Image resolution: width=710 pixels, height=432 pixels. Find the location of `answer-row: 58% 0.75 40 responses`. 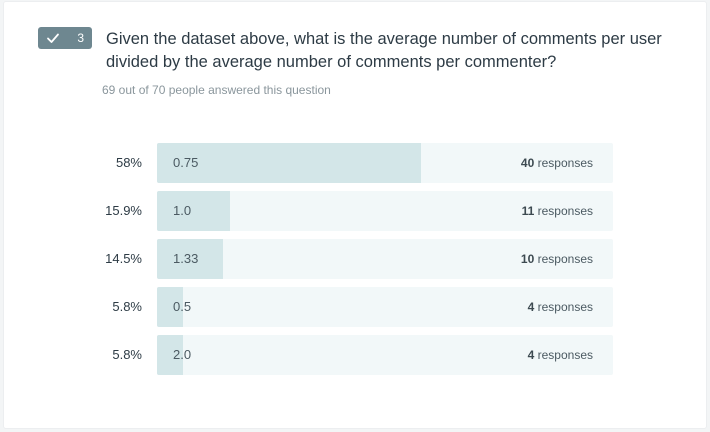

answer-row: 58% 0.75 40 responses is located at coordinates (356, 163).